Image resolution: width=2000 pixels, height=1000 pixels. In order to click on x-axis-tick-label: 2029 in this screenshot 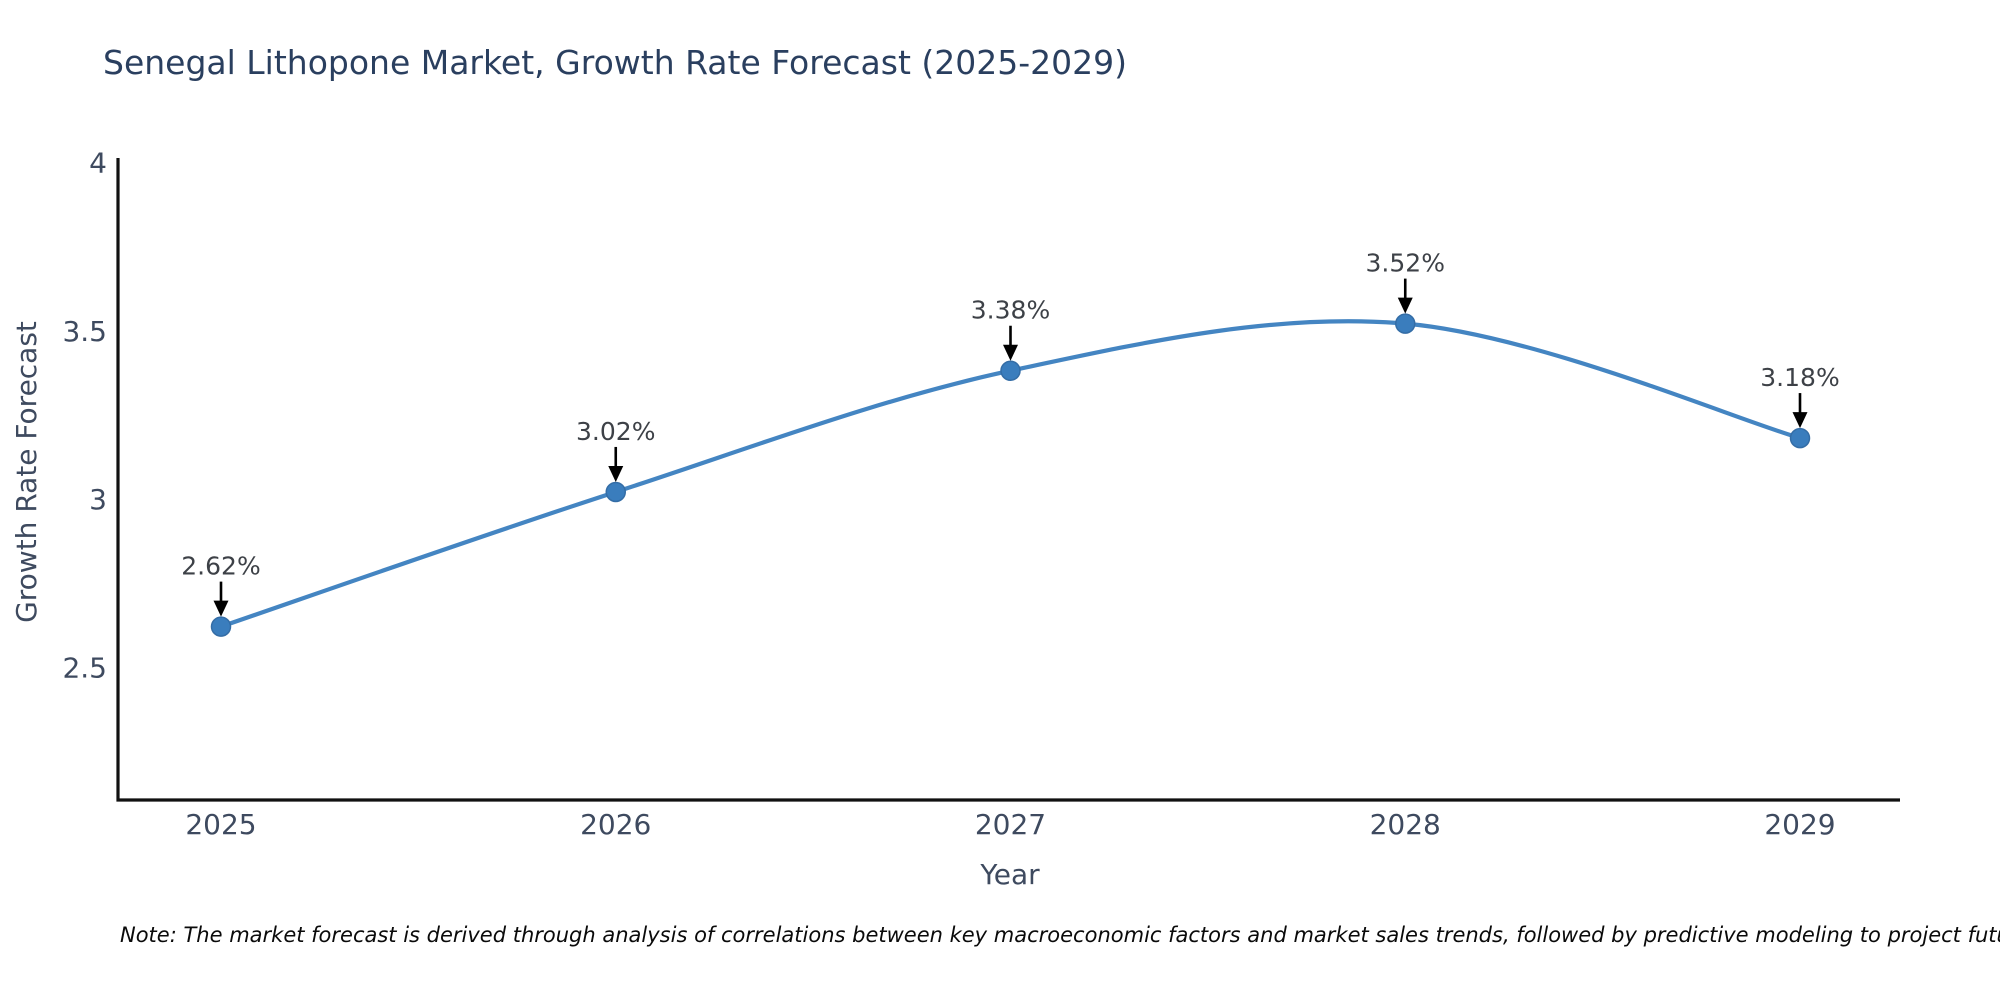, I will do `click(1799, 824)`.